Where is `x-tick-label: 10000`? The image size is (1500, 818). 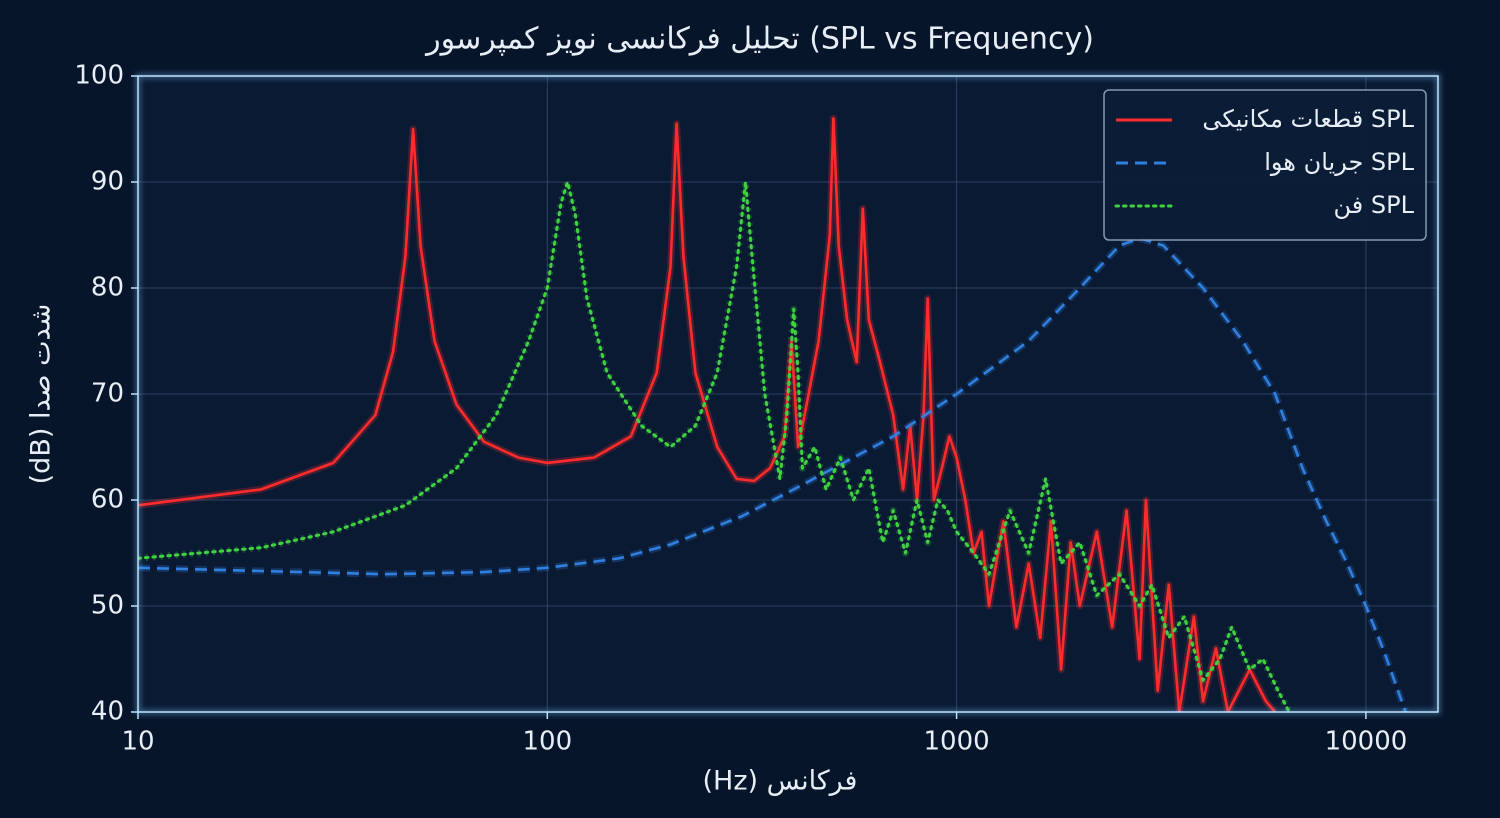 x-tick-label: 10000 is located at coordinates (1366, 742).